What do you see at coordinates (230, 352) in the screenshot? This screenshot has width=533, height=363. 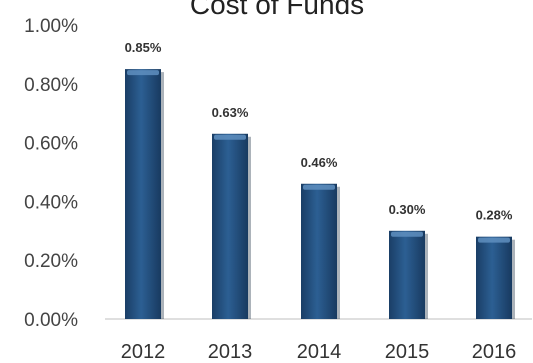 I see `x-tick-label: 2013` at bounding box center [230, 352].